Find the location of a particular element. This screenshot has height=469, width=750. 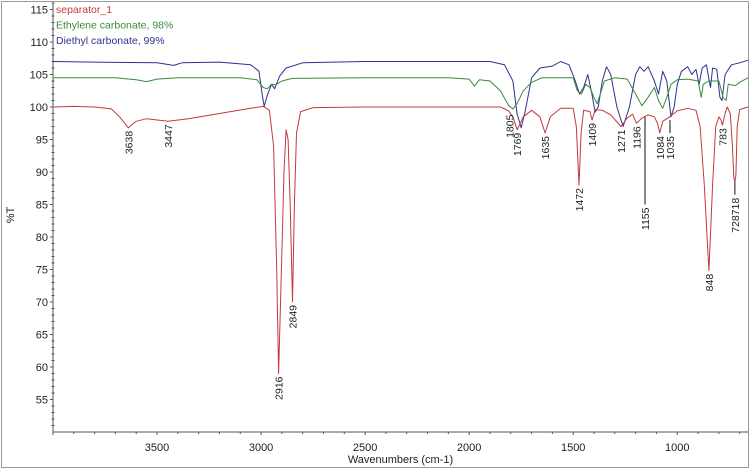

y-tick-label: 110 is located at coordinates (39, 43).